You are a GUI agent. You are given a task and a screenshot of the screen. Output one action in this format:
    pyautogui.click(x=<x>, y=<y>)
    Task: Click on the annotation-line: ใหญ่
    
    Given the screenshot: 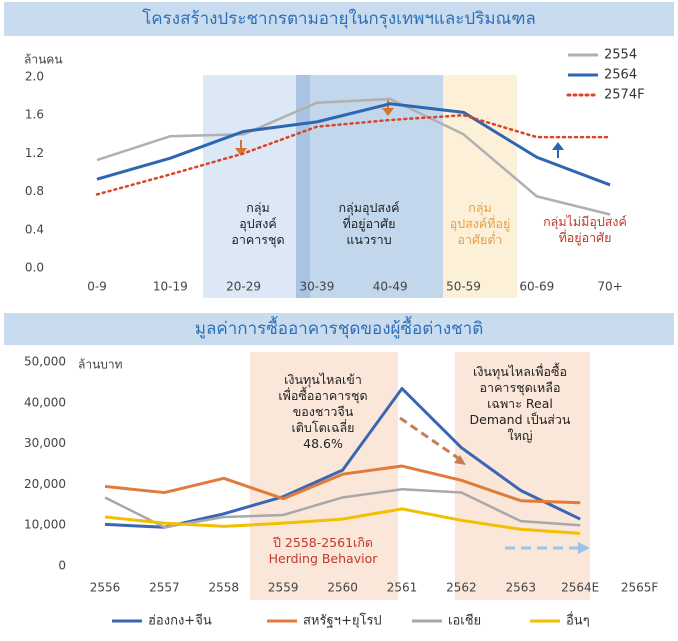 What is the action you would take?
    pyautogui.click(x=520, y=435)
    